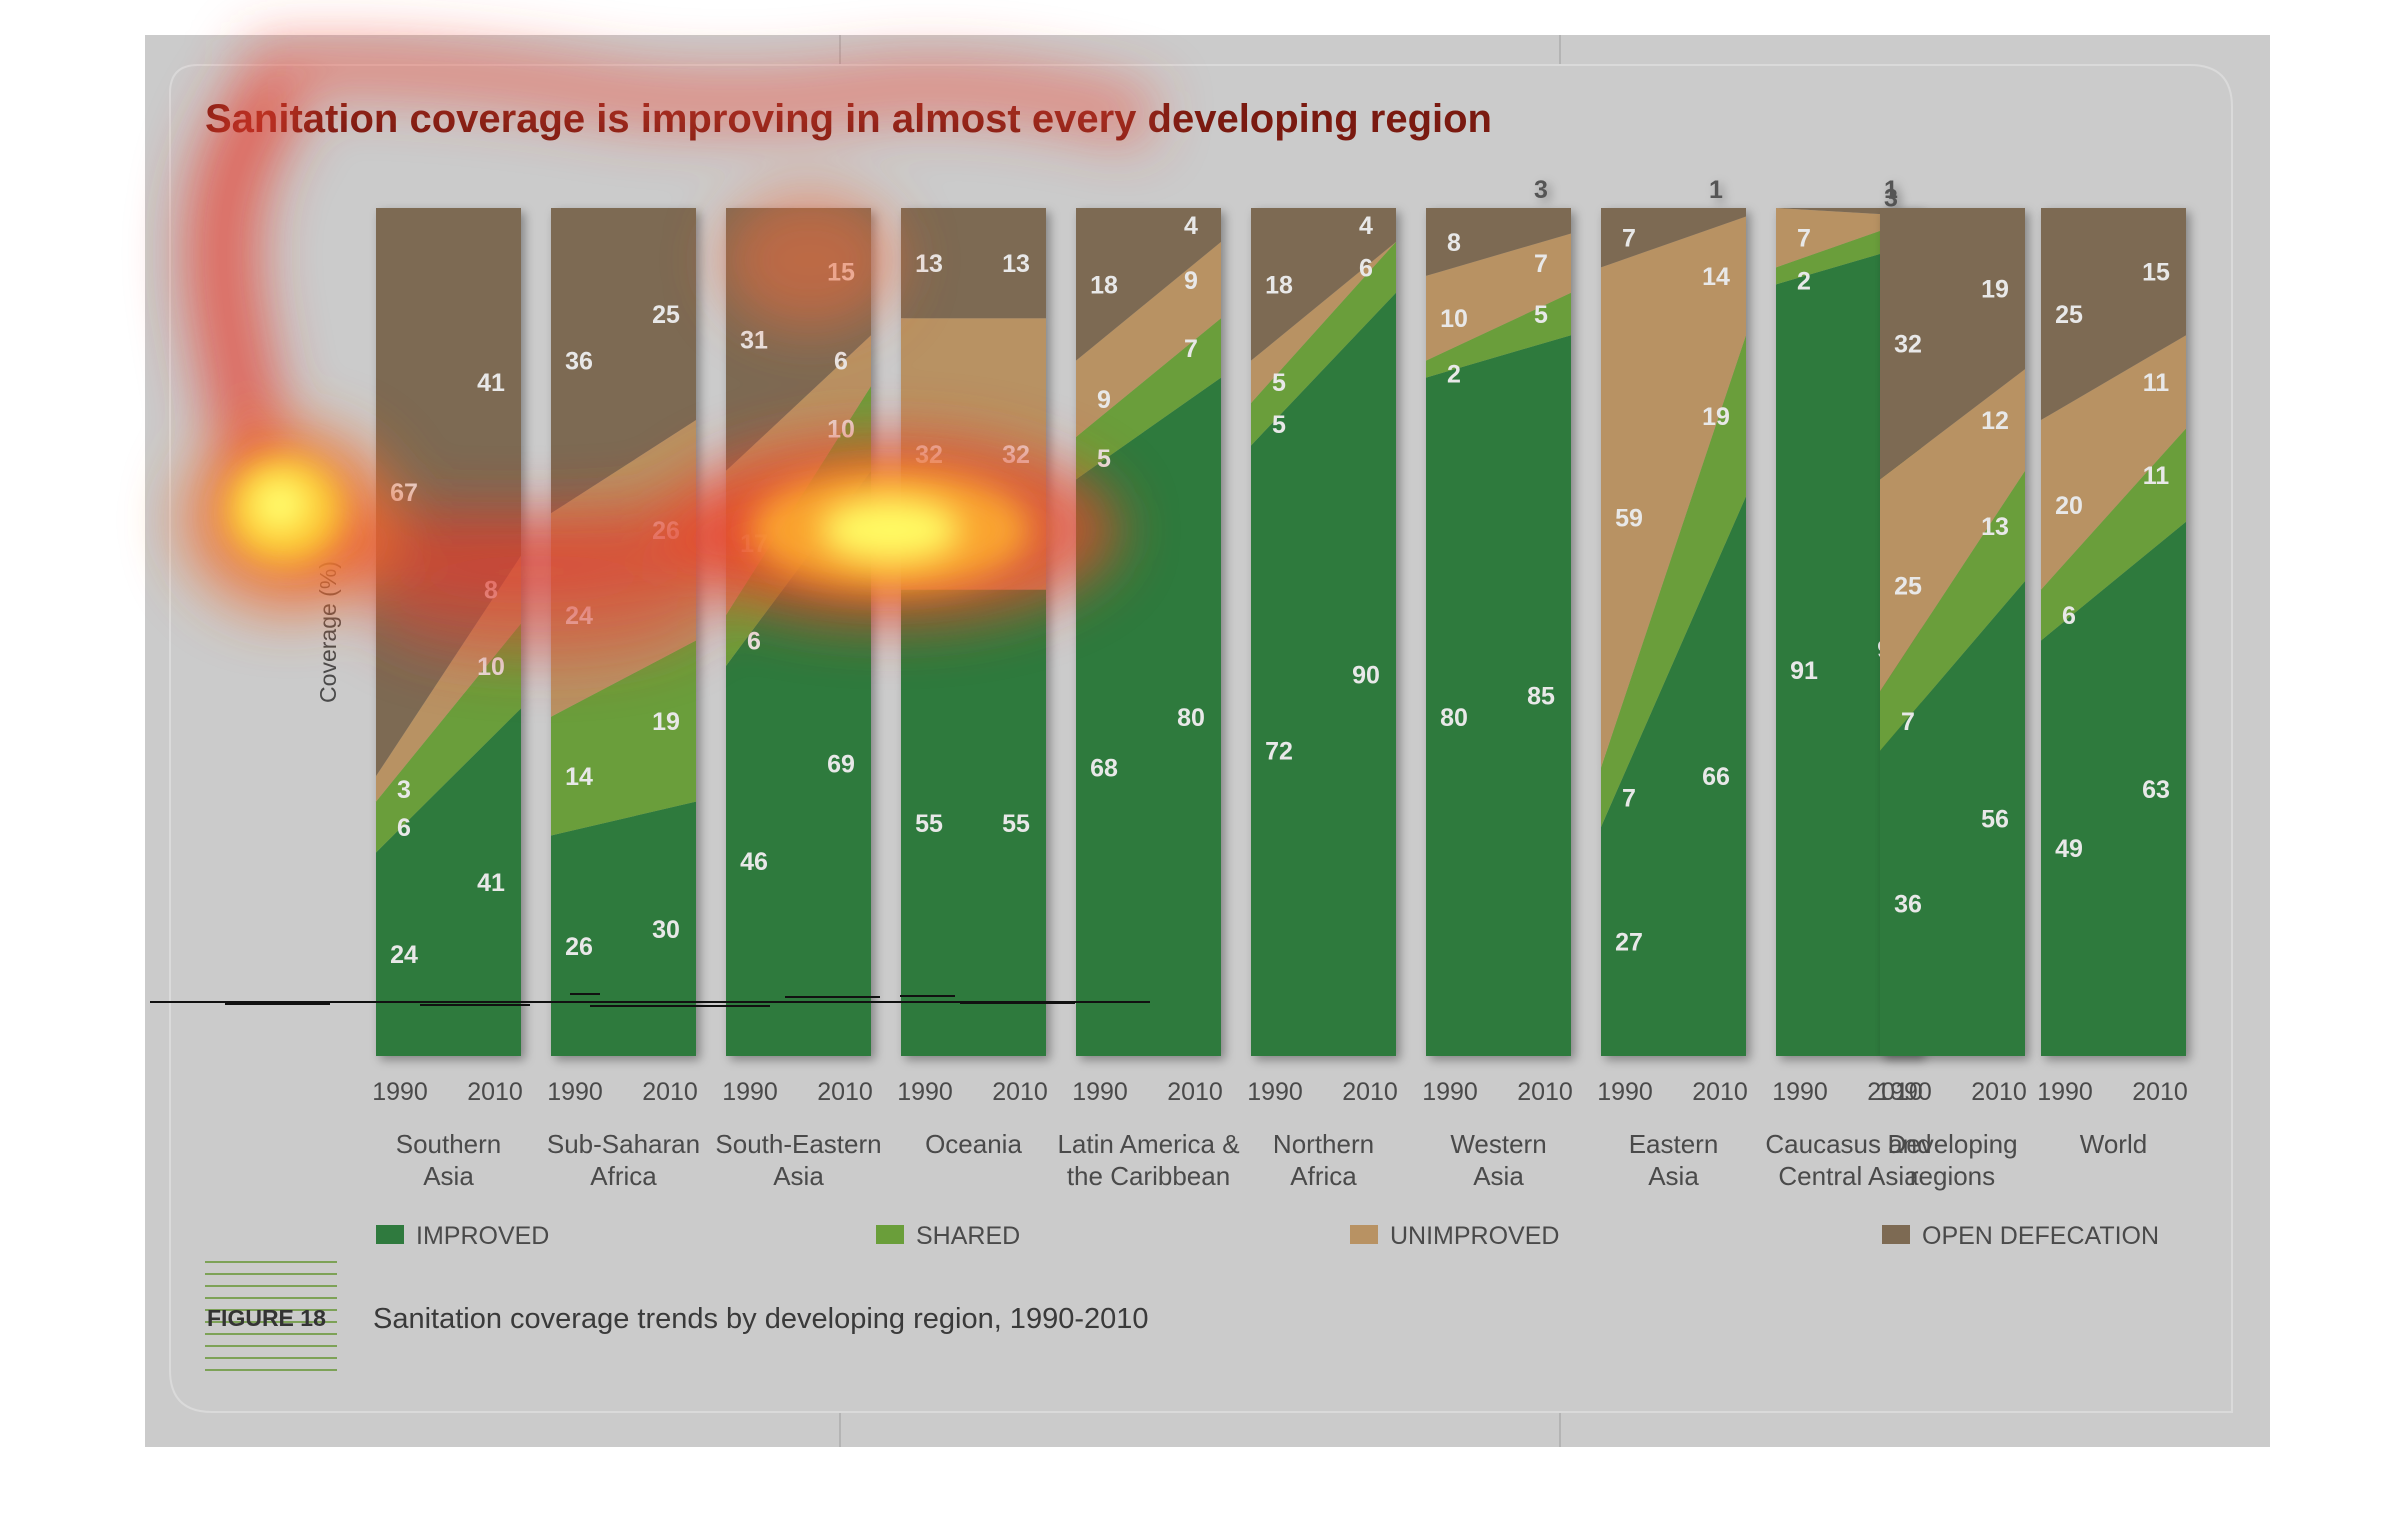  Describe the element at coordinates (1267, 1236) in the screenshot. I see `legend: IMPROVED SHARED UNIMPROVED OPEN DEFECATION` at that location.